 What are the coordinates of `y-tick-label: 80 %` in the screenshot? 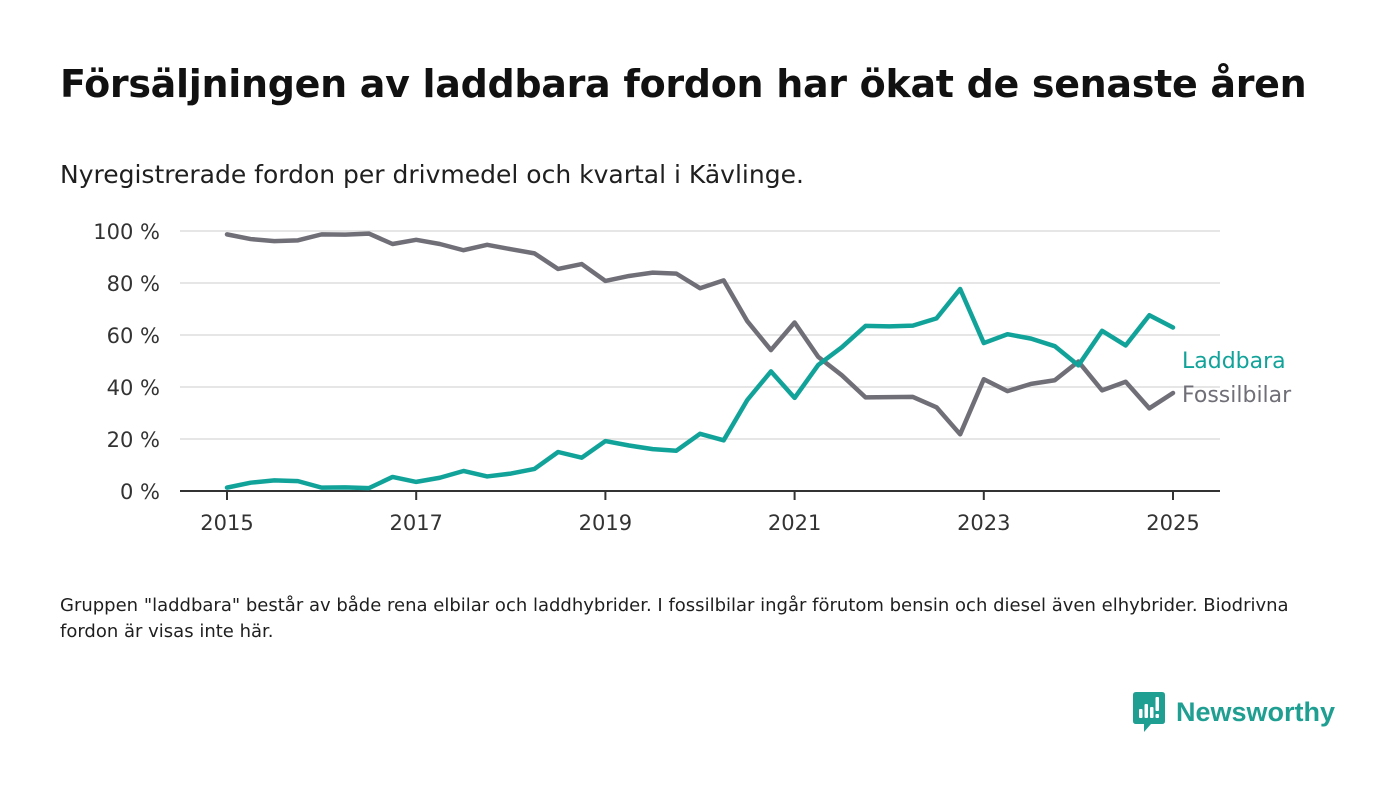 It's located at (133, 284).